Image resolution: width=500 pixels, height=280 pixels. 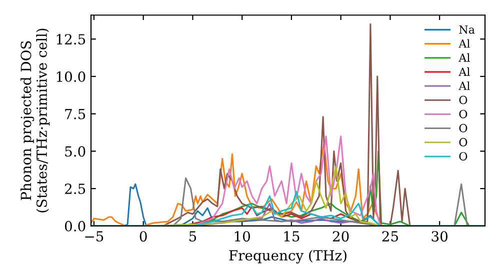 I want to click on y-tick-label: 0.0, so click(x=75, y=226).